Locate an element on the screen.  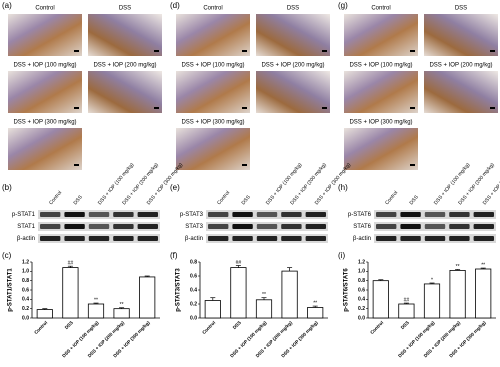
y-tick-label: 0.4 is located at coordinates (25, 300).